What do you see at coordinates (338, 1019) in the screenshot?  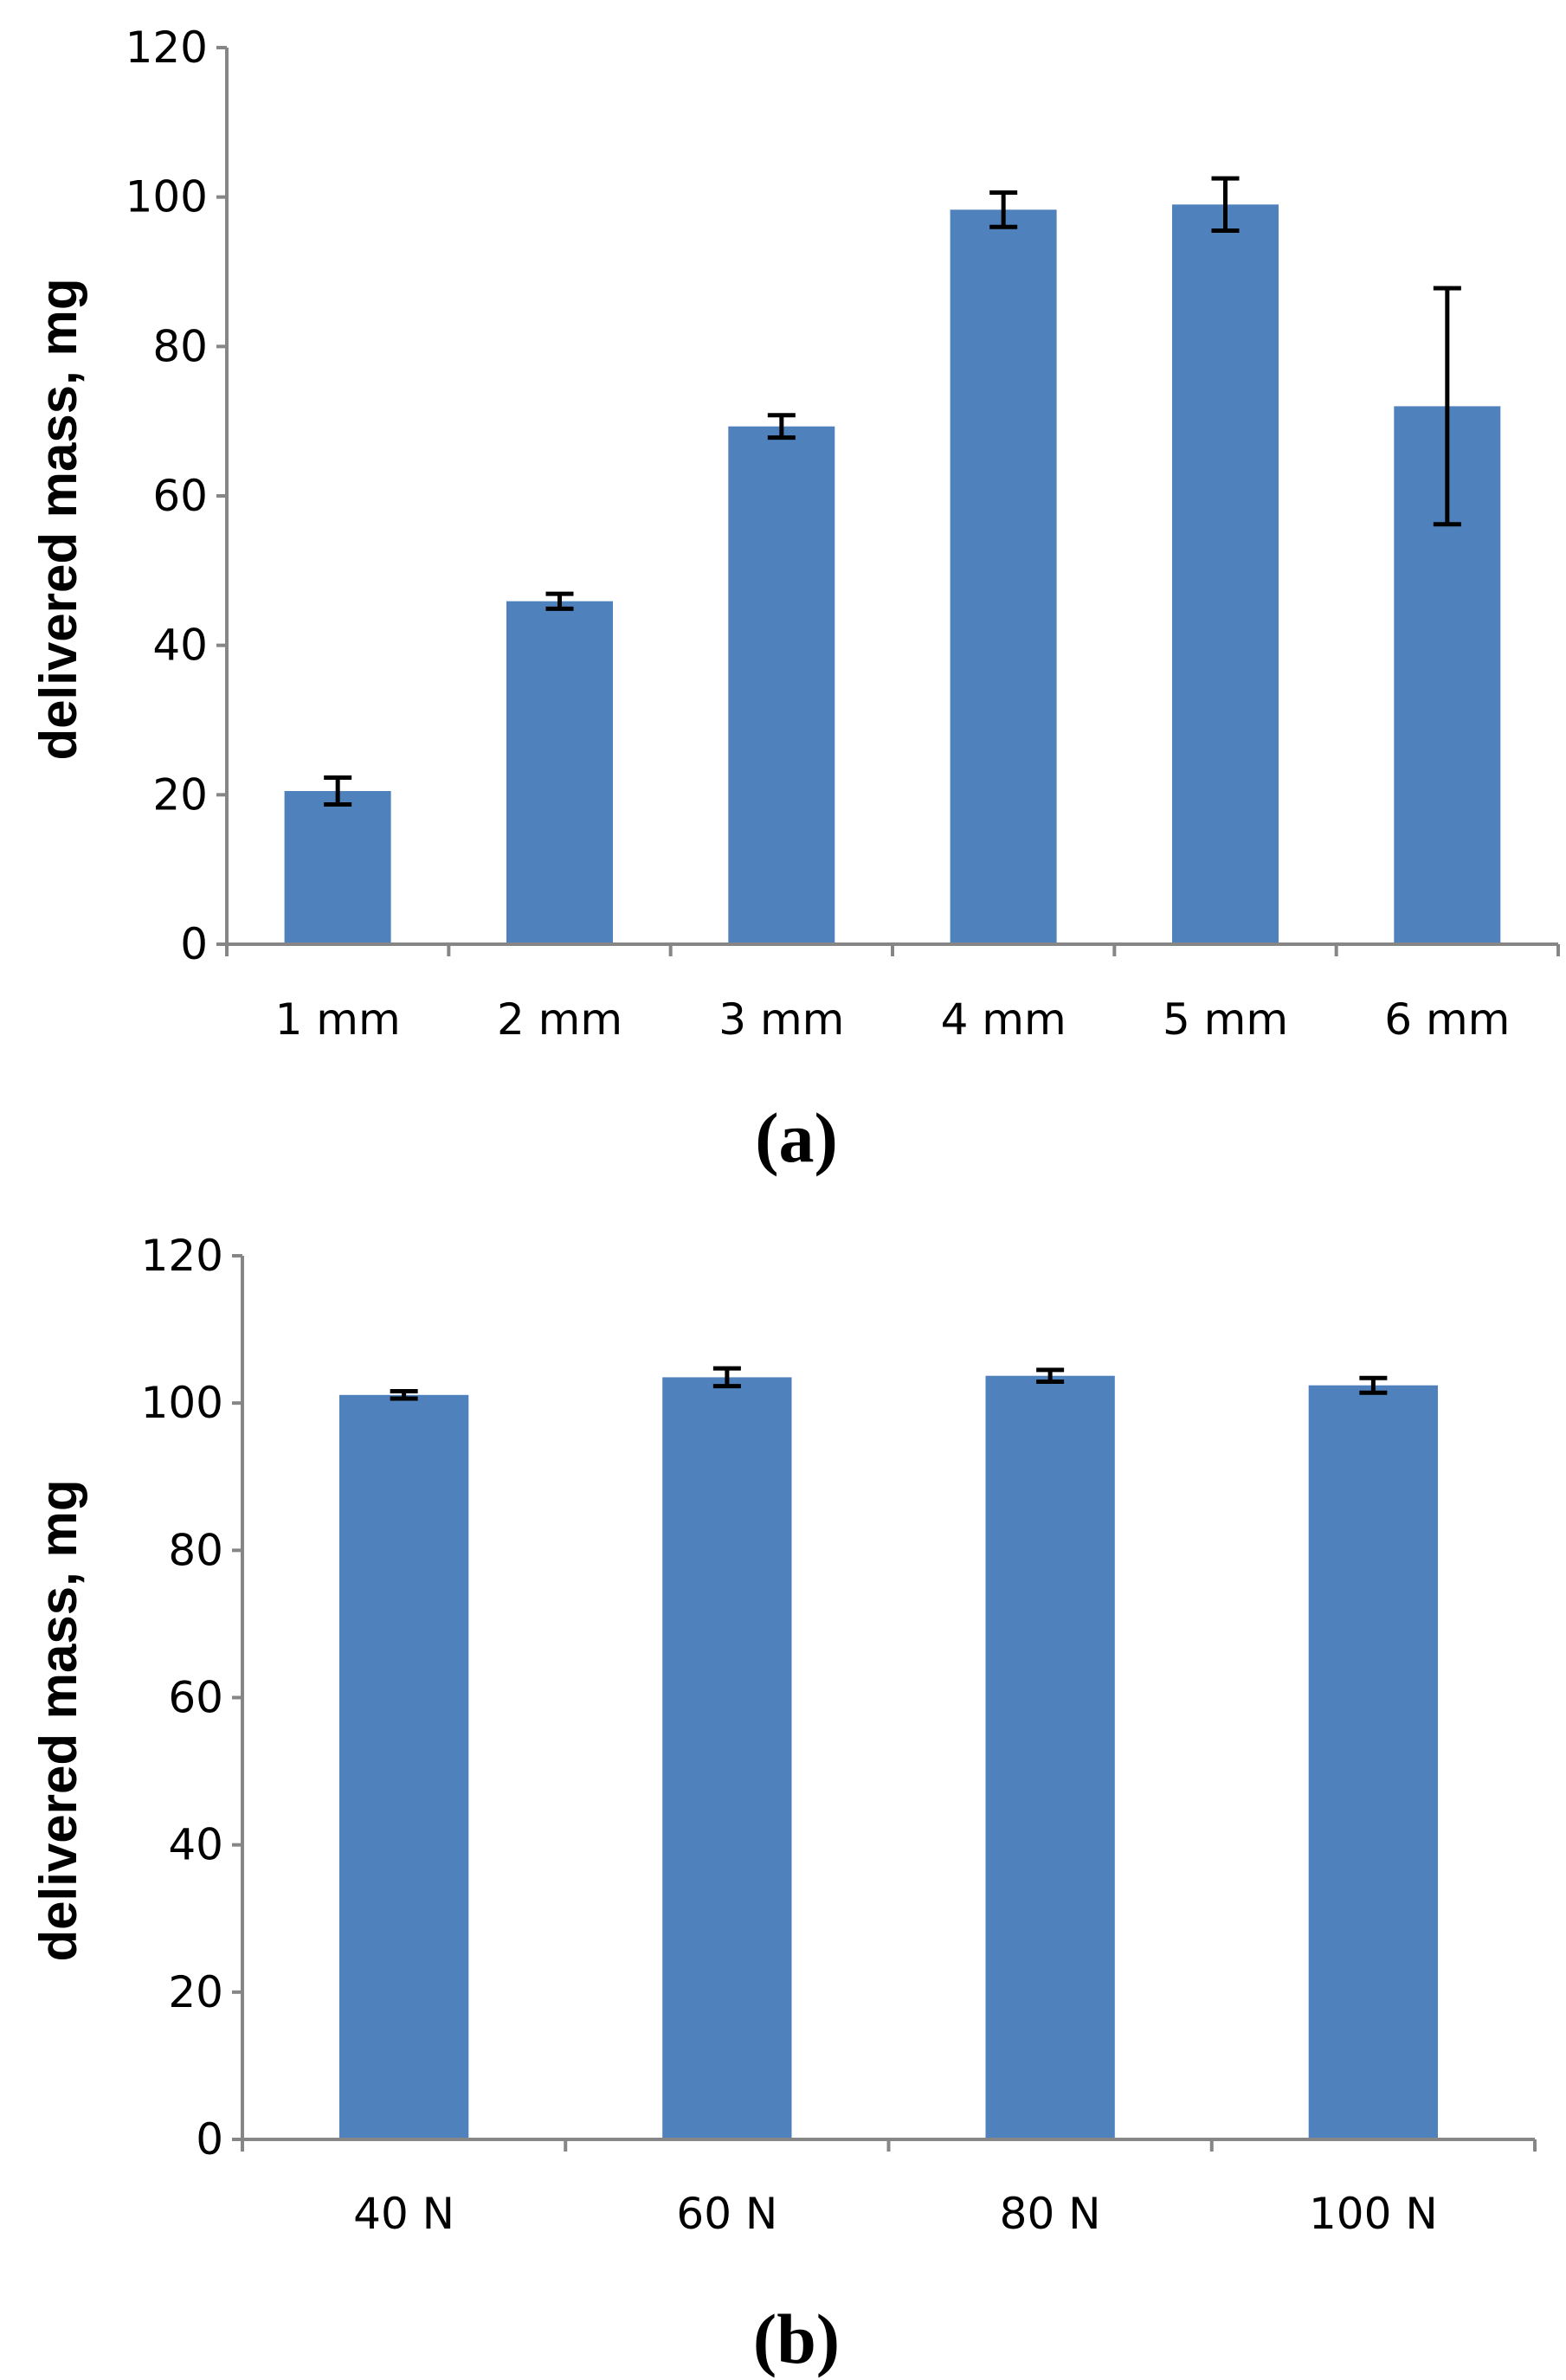 I see `x-category-label: 1 mm` at bounding box center [338, 1019].